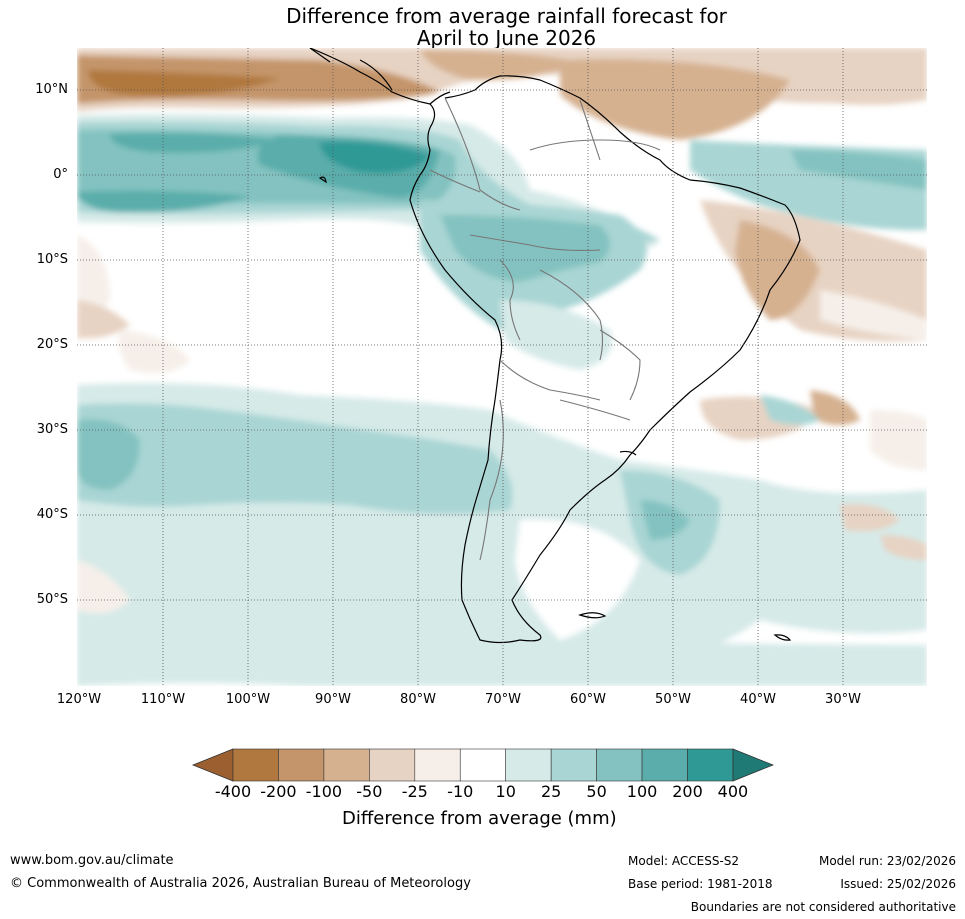 The image size is (965, 919). What do you see at coordinates (758, 699) in the screenshot?
I see `lon-label-40w: 40°W` at bounding box center [758, 699].